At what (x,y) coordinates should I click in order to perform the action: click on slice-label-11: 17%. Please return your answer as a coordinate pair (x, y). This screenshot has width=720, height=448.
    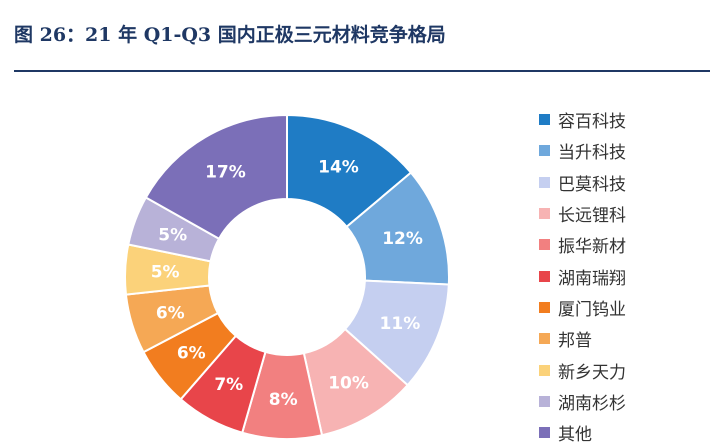
    Looking at the image, I should click on (225, 173).